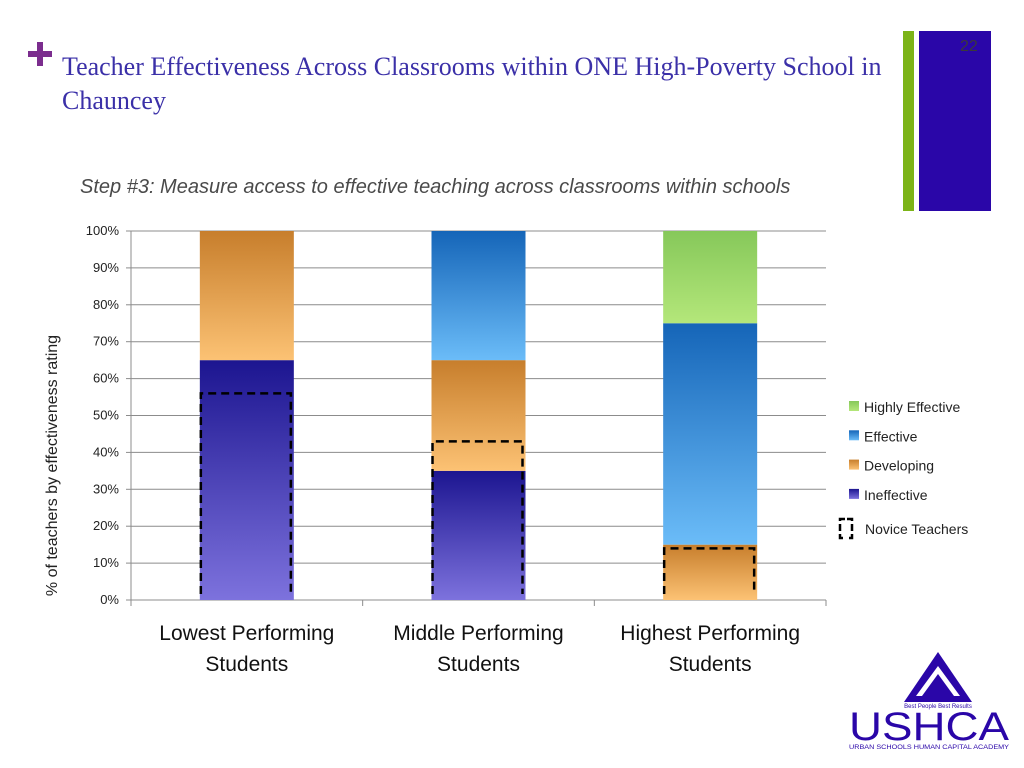  Describe the element at coordinates (929, 747) in the screenshot. I see `logo-full-name: URBAN SCHOOLS HUMAN CAPITAL ACADEMY` at that location.